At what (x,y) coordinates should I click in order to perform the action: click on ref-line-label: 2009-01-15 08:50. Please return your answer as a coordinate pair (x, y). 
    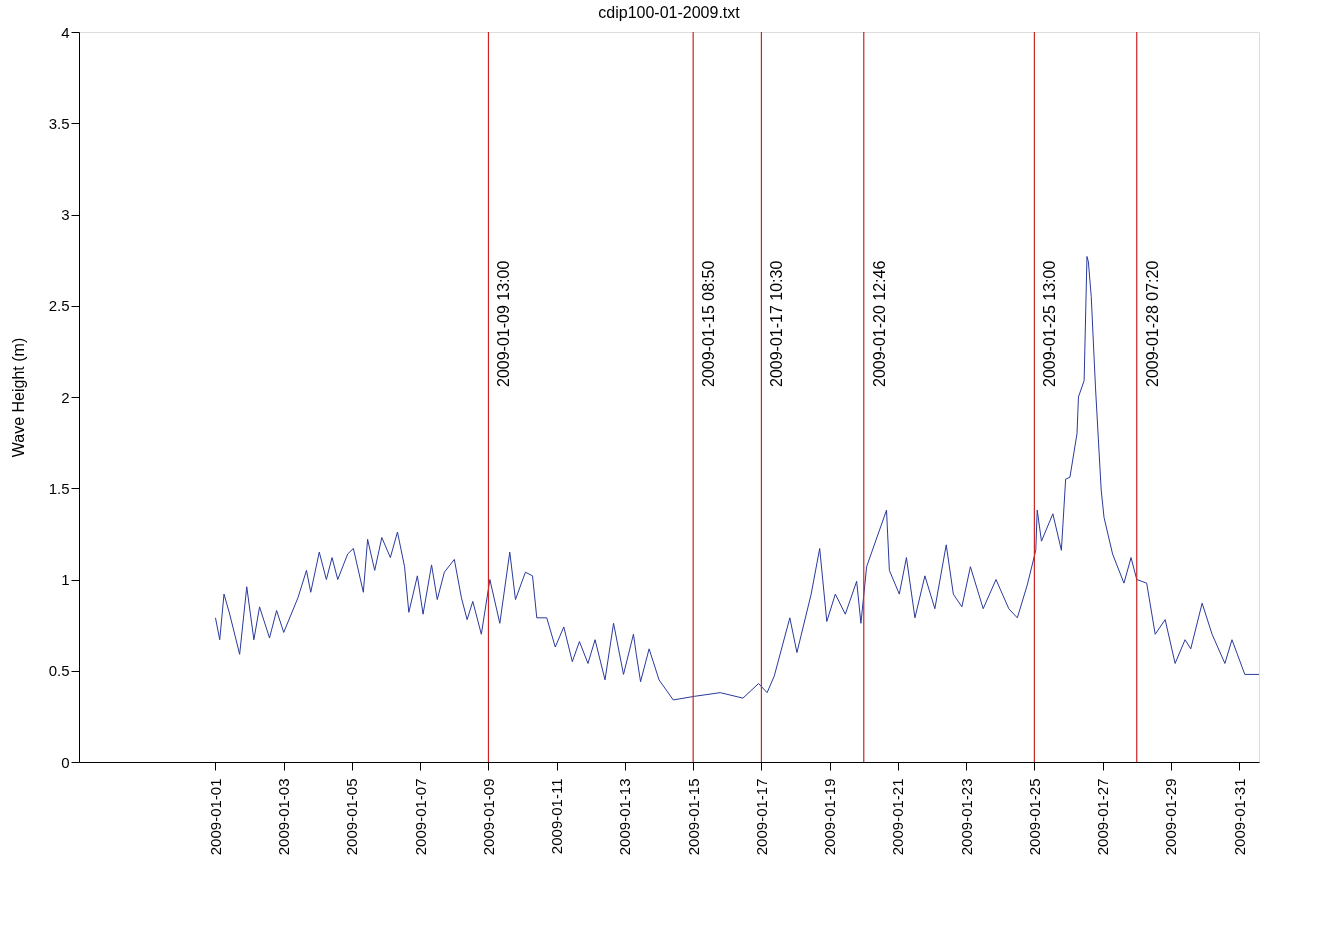
    Looking at the image, I should click on (709, 323).